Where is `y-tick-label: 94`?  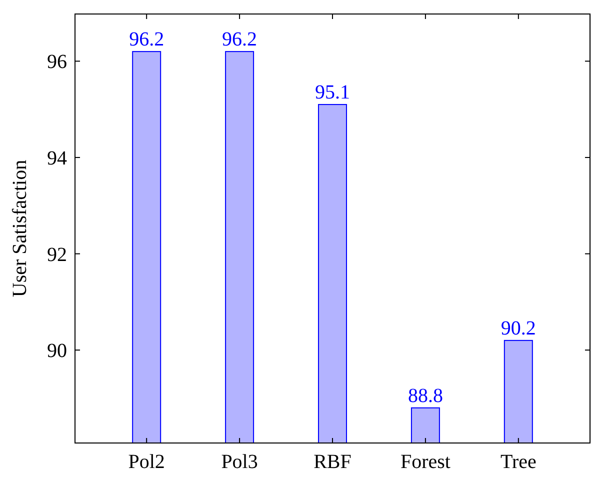 y-tick-label: 94 is located at coordinates (57, 158).